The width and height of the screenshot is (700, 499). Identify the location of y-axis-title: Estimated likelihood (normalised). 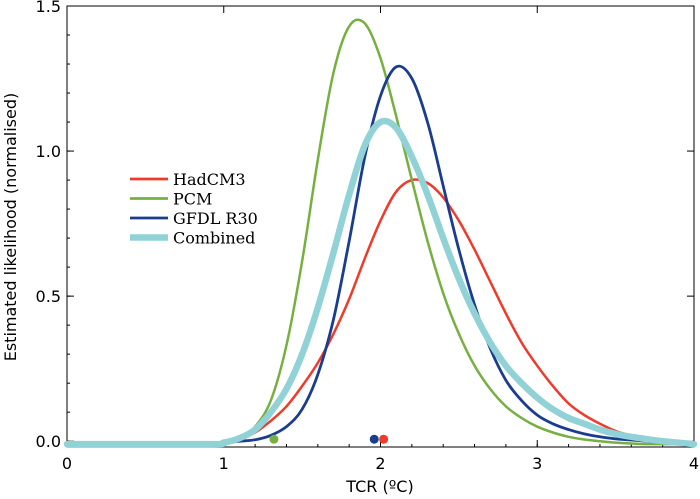
(10, 227).